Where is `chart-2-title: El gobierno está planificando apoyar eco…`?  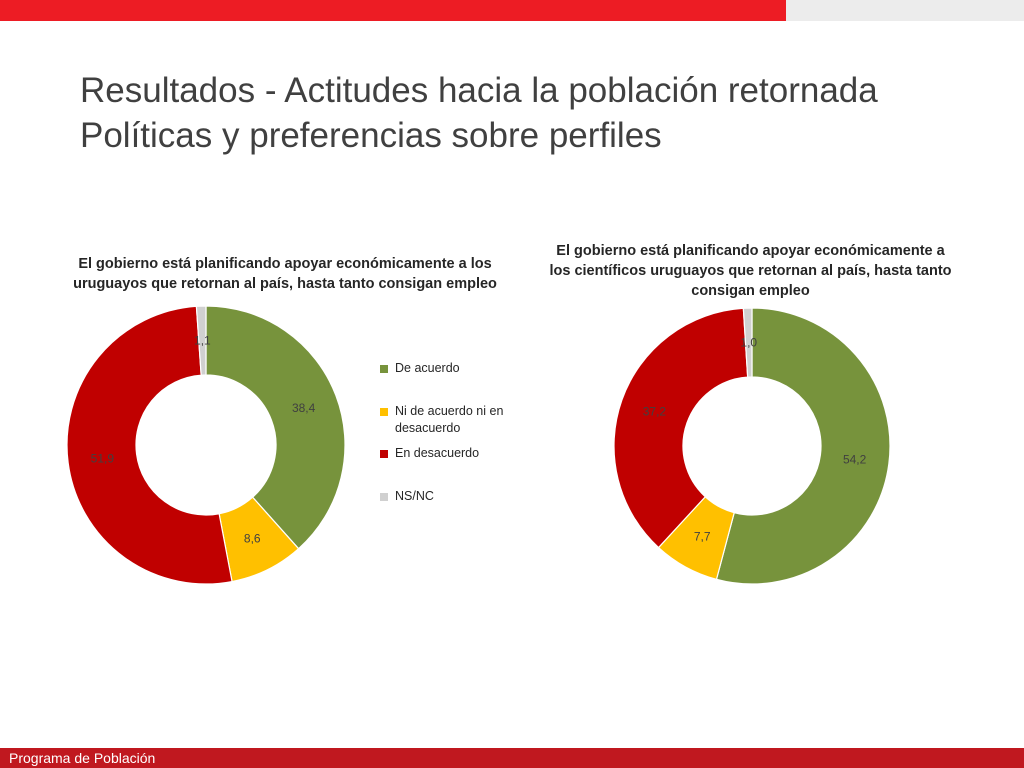 chart-2-title: El gobierno está planificando apoyar eco… is located at coordinates (750, 271).